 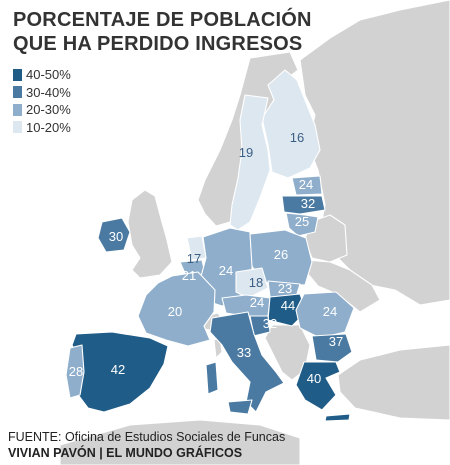 What do you see at coordinates (240, 407) in the screenshot?
I see `sicily-island` at bounding box center [240, 407].